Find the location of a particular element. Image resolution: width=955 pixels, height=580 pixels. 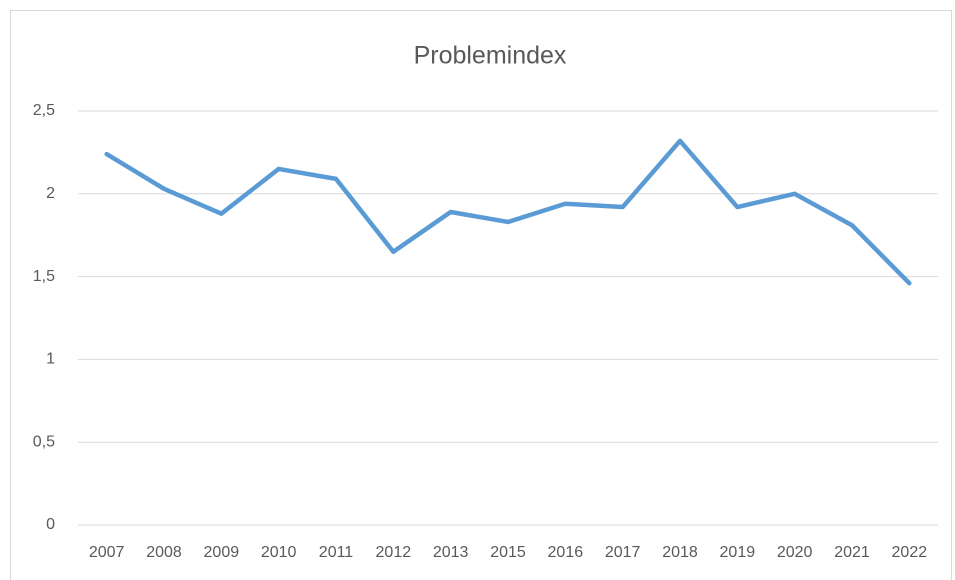

x-tick-label: 2007 is located at coordinates (107, 552).